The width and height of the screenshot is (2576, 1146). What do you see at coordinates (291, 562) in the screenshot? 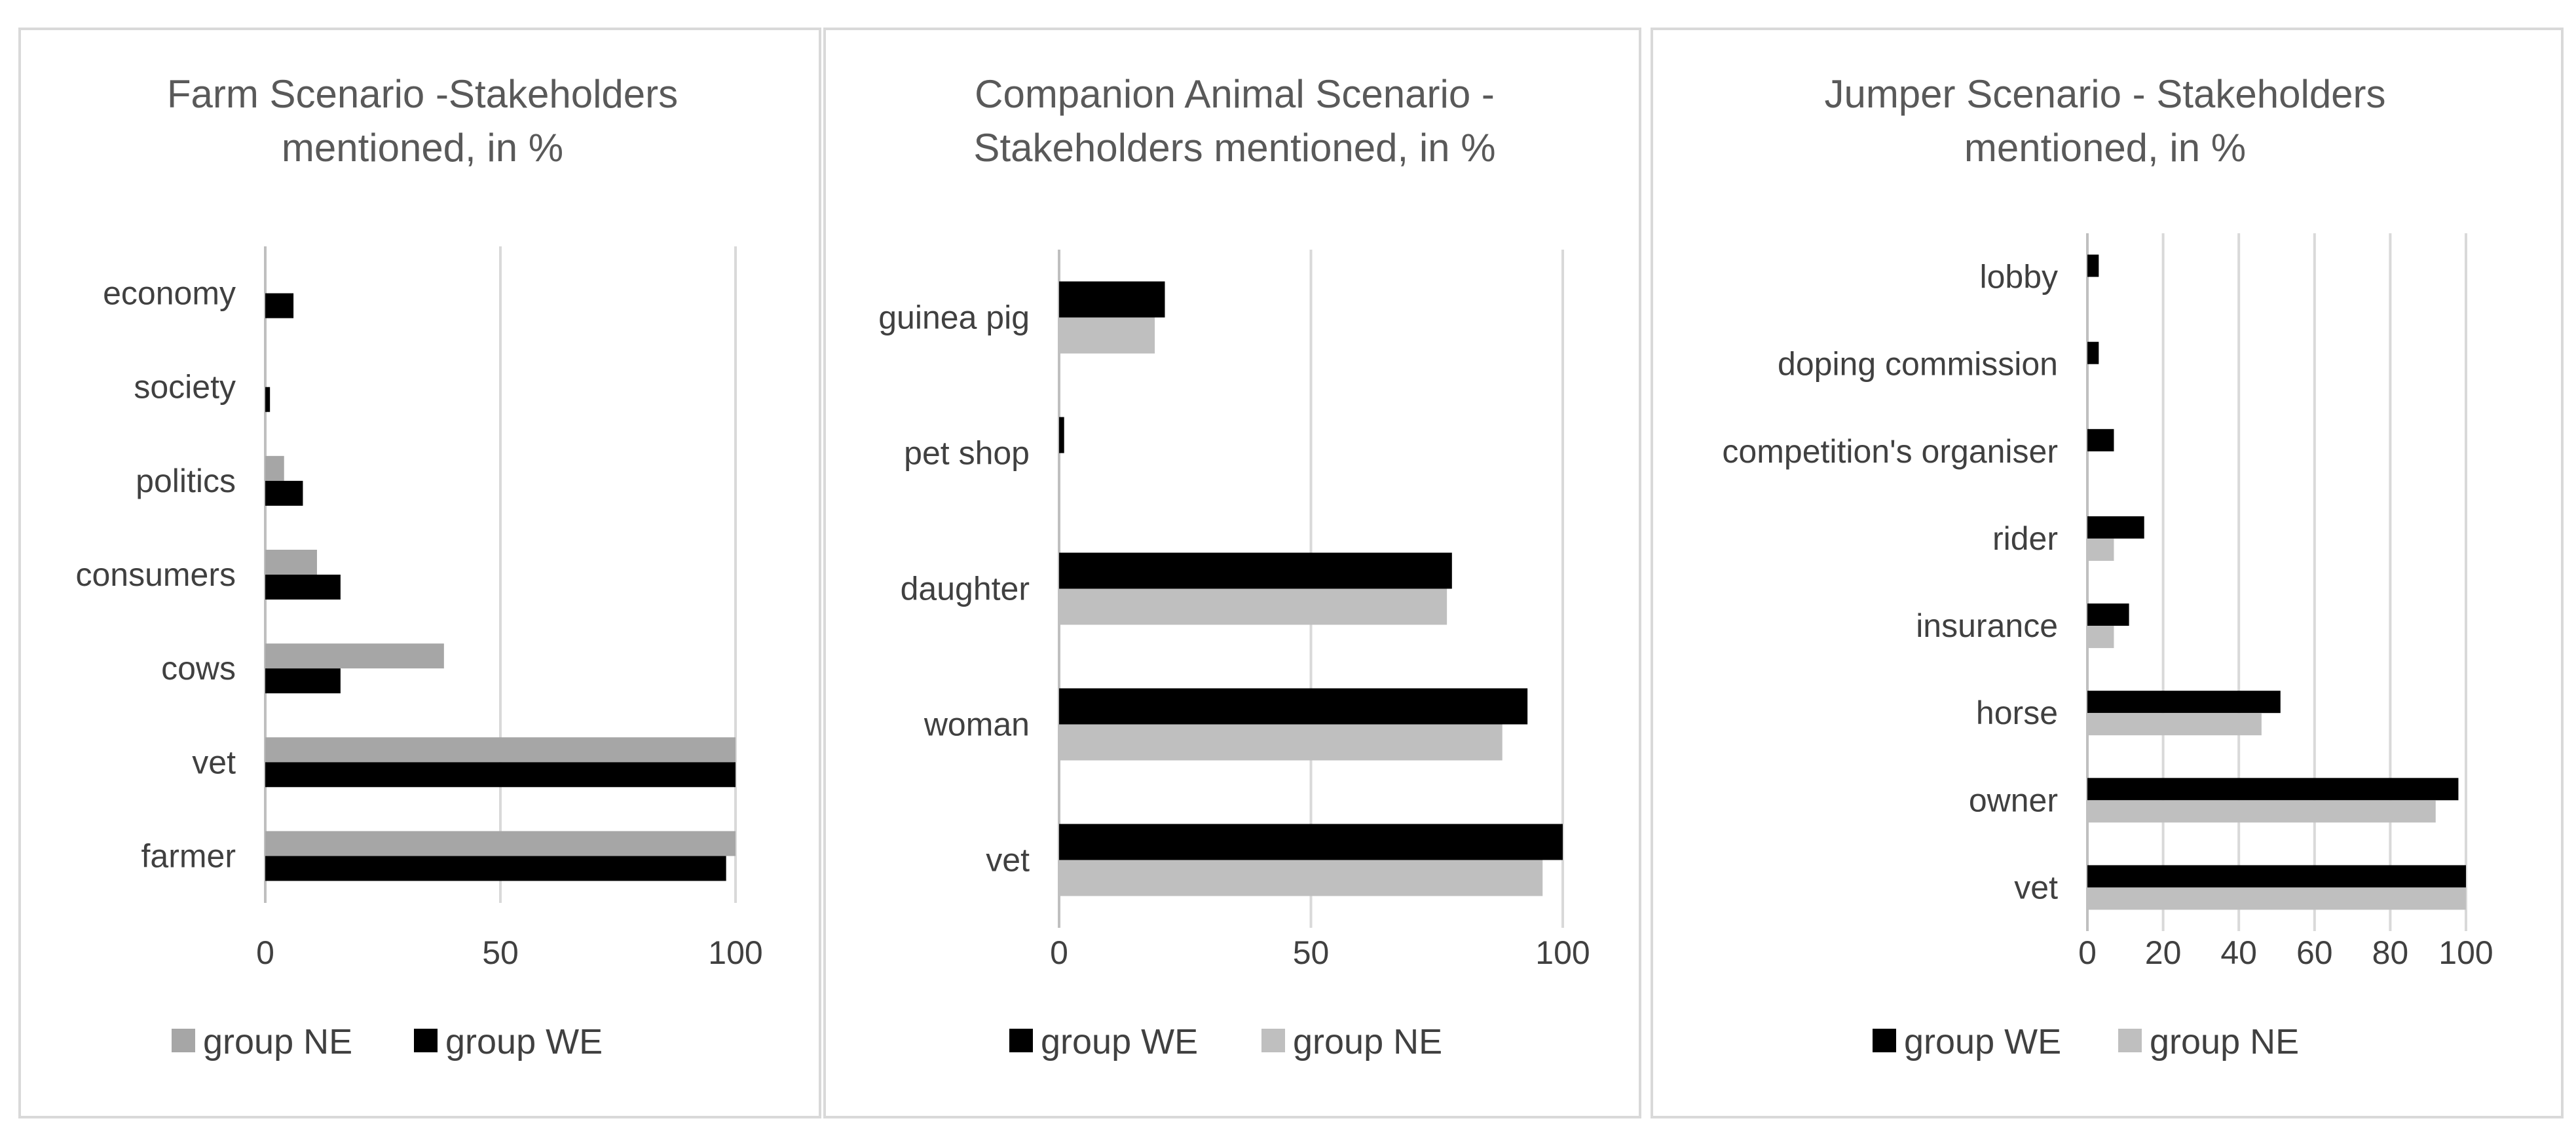
I see `bar-farm-consumers-group-ne` at bounding box center [291, 562].